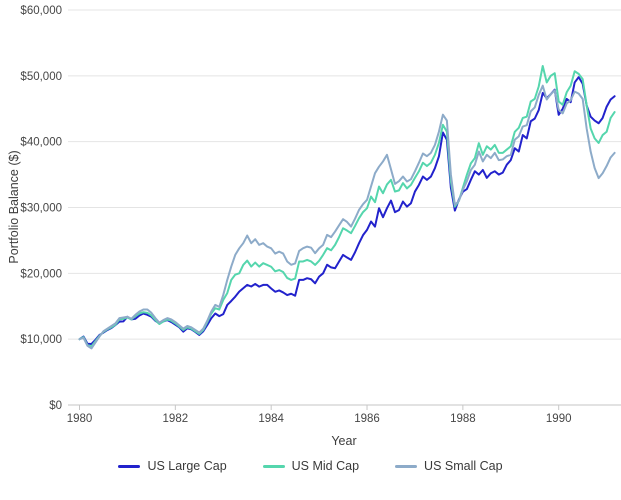 This screenshot has height=500, width=621. I want to click on legend-label-us-large-cap: US Large Cap, so click(187, 466).